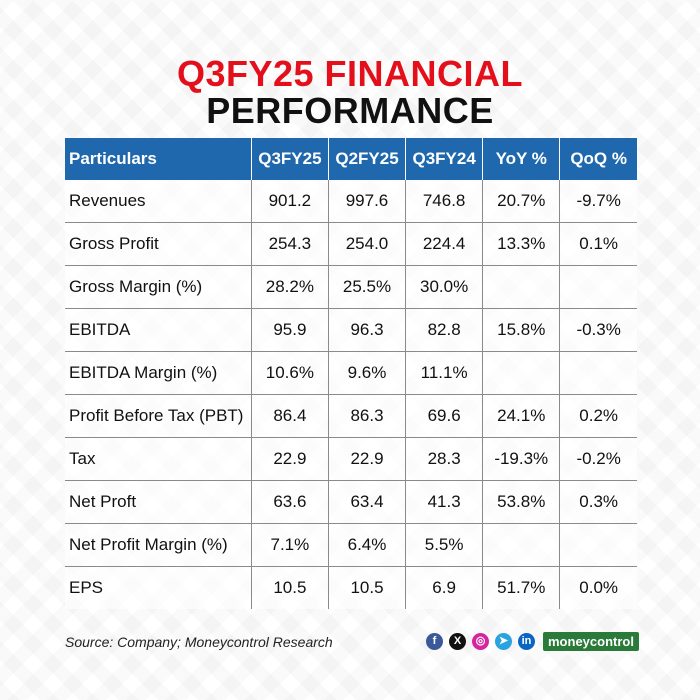 This screenshot has height=700, width=700. Describe the element at coordinates (457, 641) in the screenshot. I see `x-icon: X` at that location.